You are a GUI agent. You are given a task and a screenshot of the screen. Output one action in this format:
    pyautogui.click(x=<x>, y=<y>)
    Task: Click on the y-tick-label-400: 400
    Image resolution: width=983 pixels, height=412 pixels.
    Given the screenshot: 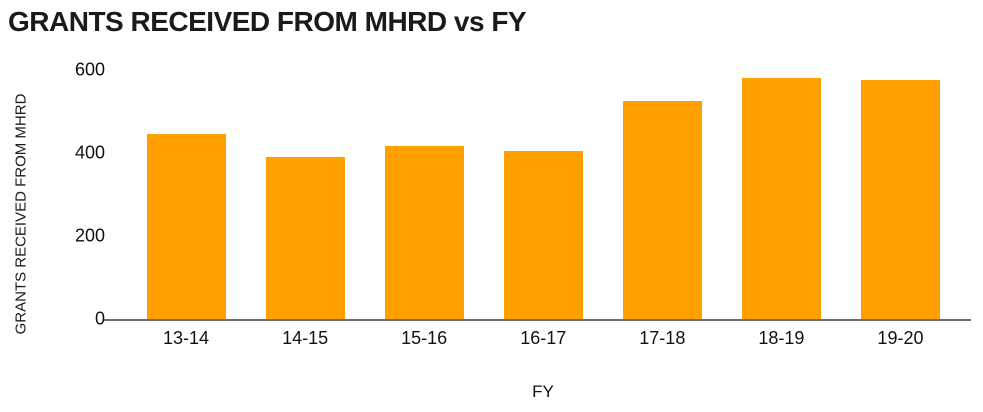 What is the action you would take?
    pyautogui.click(x=89, y=152)
    